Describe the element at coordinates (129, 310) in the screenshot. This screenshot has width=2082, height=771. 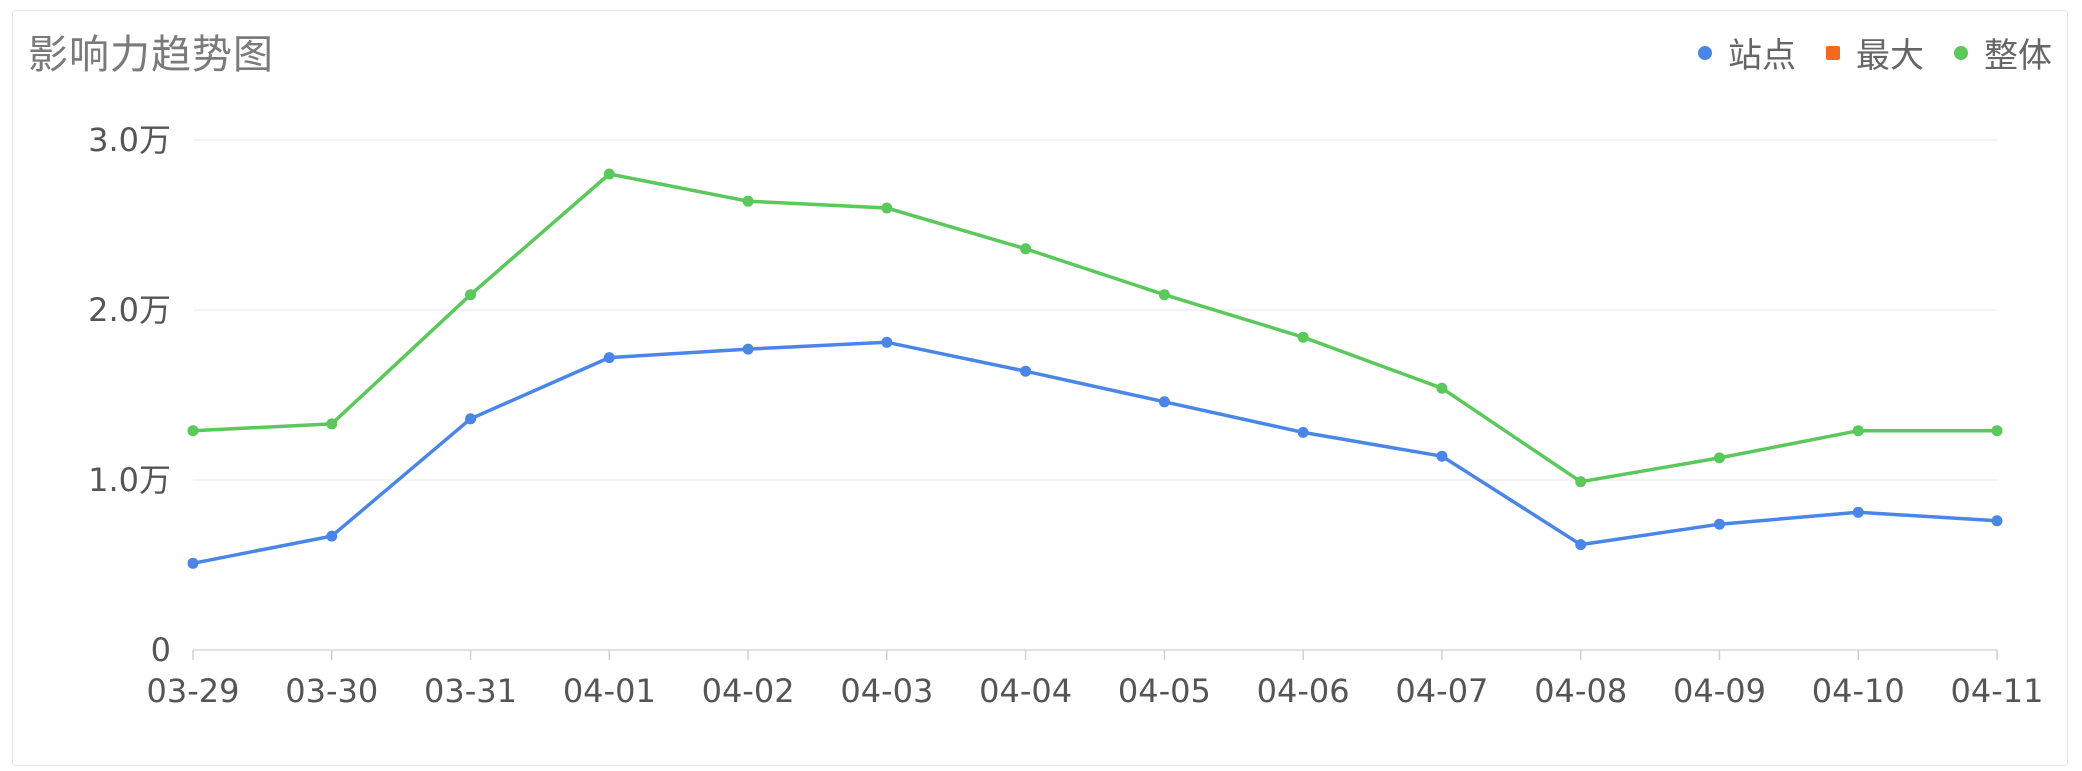
I see `y-tick-label: 2.0万` at that location.